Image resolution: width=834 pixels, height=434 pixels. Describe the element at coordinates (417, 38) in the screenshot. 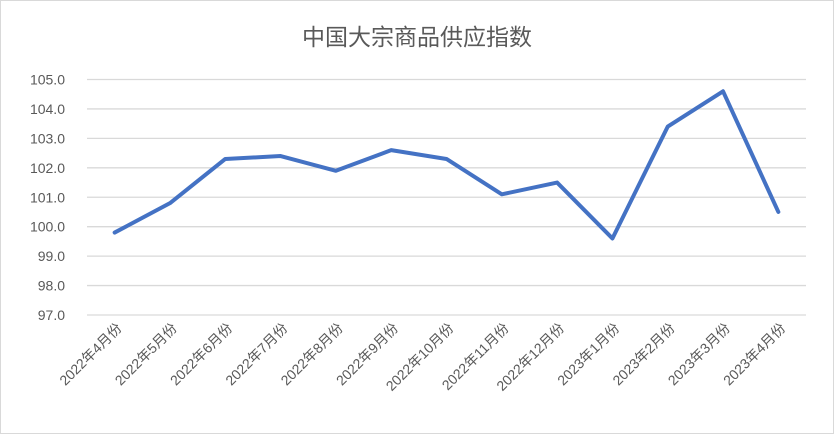

I see `chart-title: 中国大宗商品供应指数` at that location.